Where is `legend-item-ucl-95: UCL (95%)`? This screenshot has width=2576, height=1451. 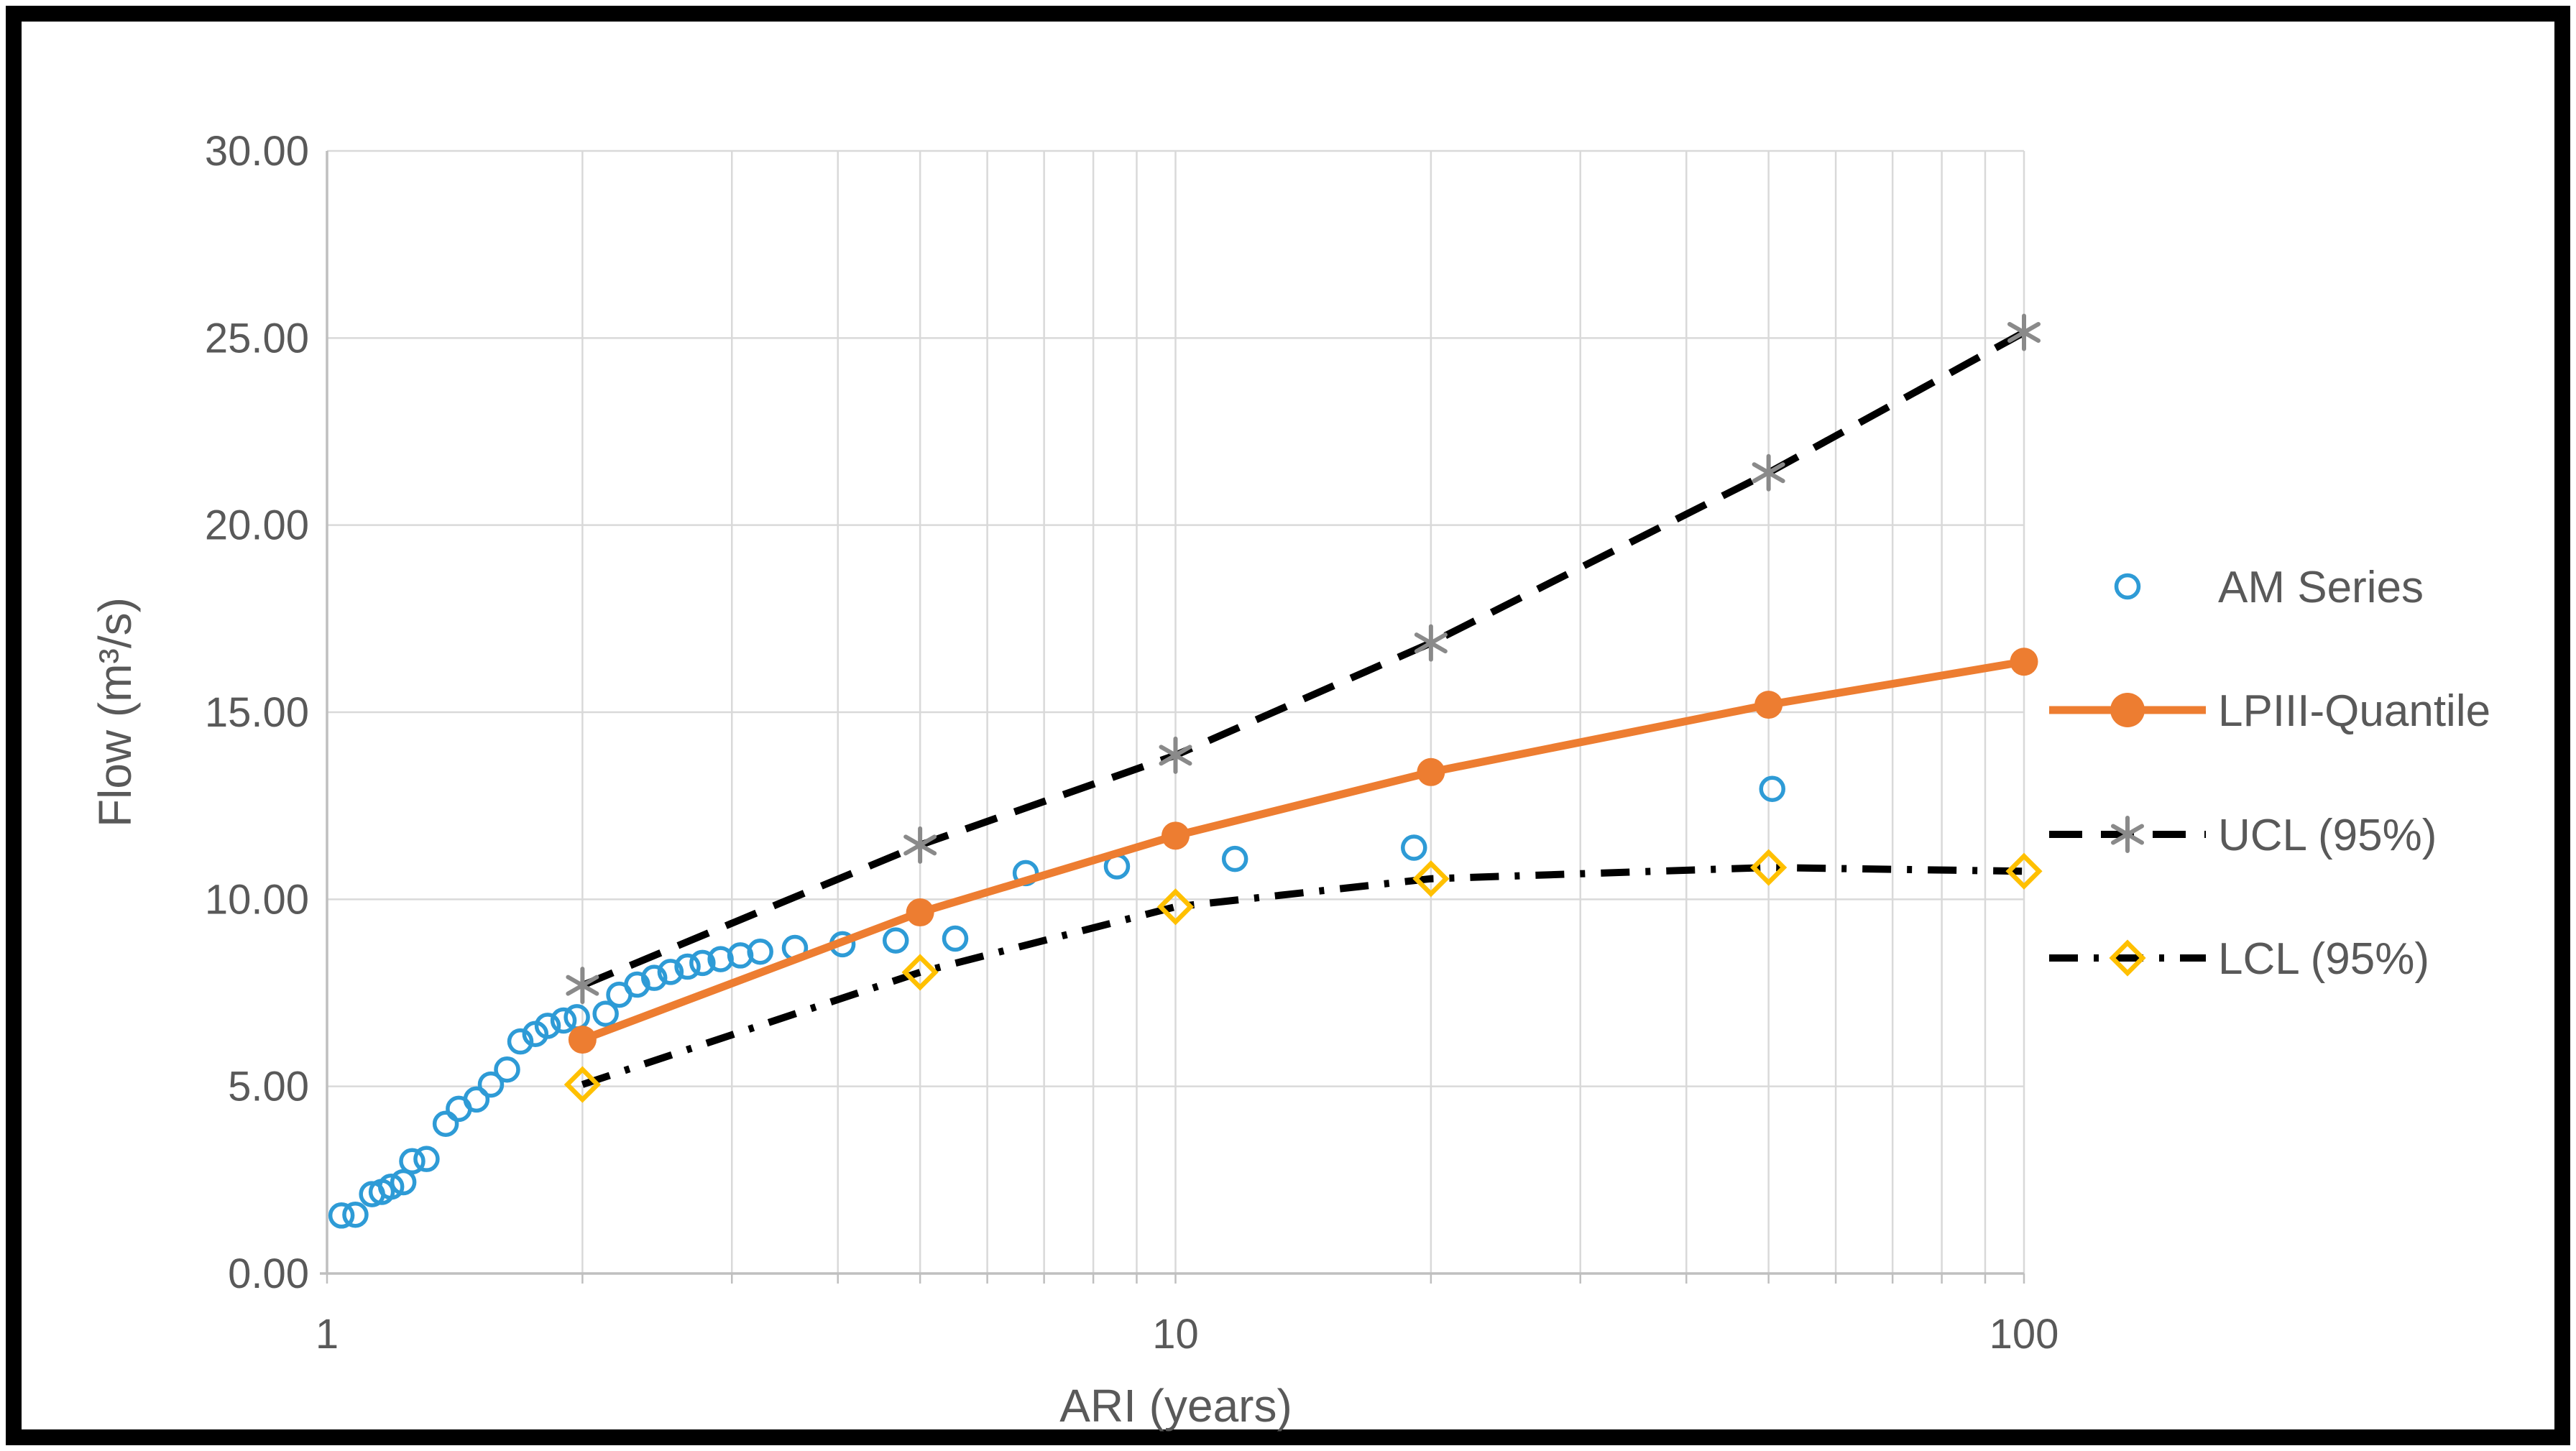
legend-item-ucl-95: UCL (95%) is located at coordinates (2243, 835).